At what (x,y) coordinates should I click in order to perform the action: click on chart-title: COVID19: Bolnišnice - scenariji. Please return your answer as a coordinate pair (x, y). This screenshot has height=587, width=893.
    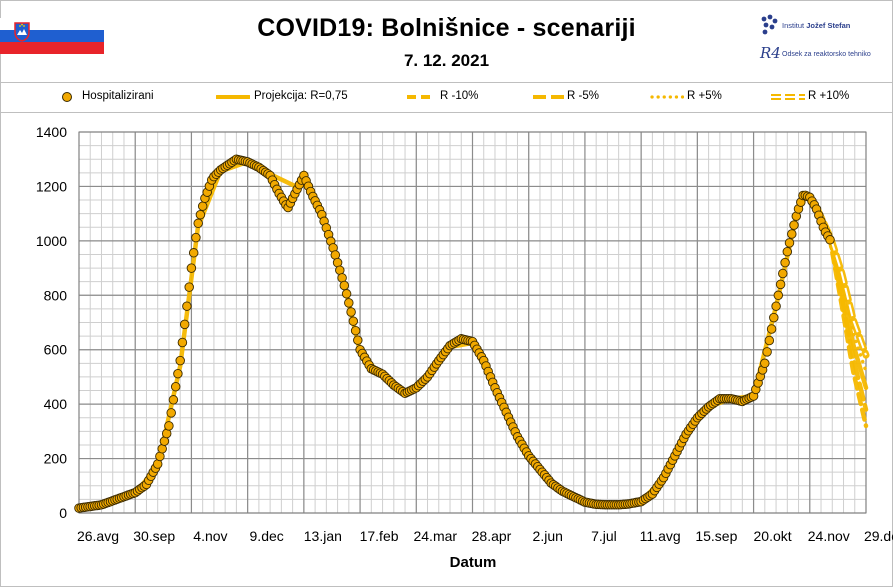
    Looking at the image, I should click on (446, 28).